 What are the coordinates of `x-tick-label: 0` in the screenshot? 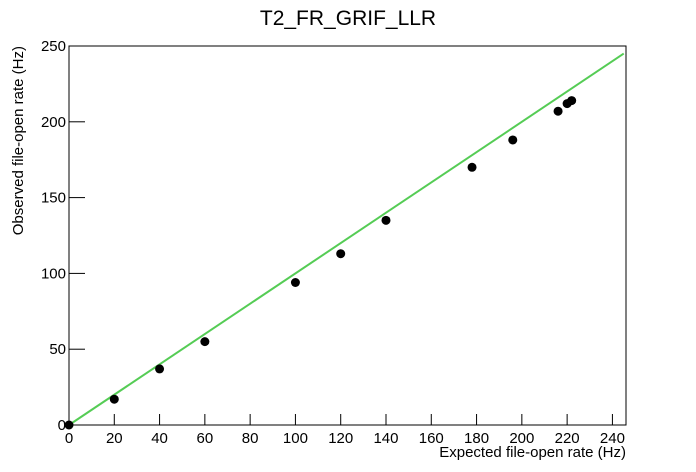 It's located at (69, 438).